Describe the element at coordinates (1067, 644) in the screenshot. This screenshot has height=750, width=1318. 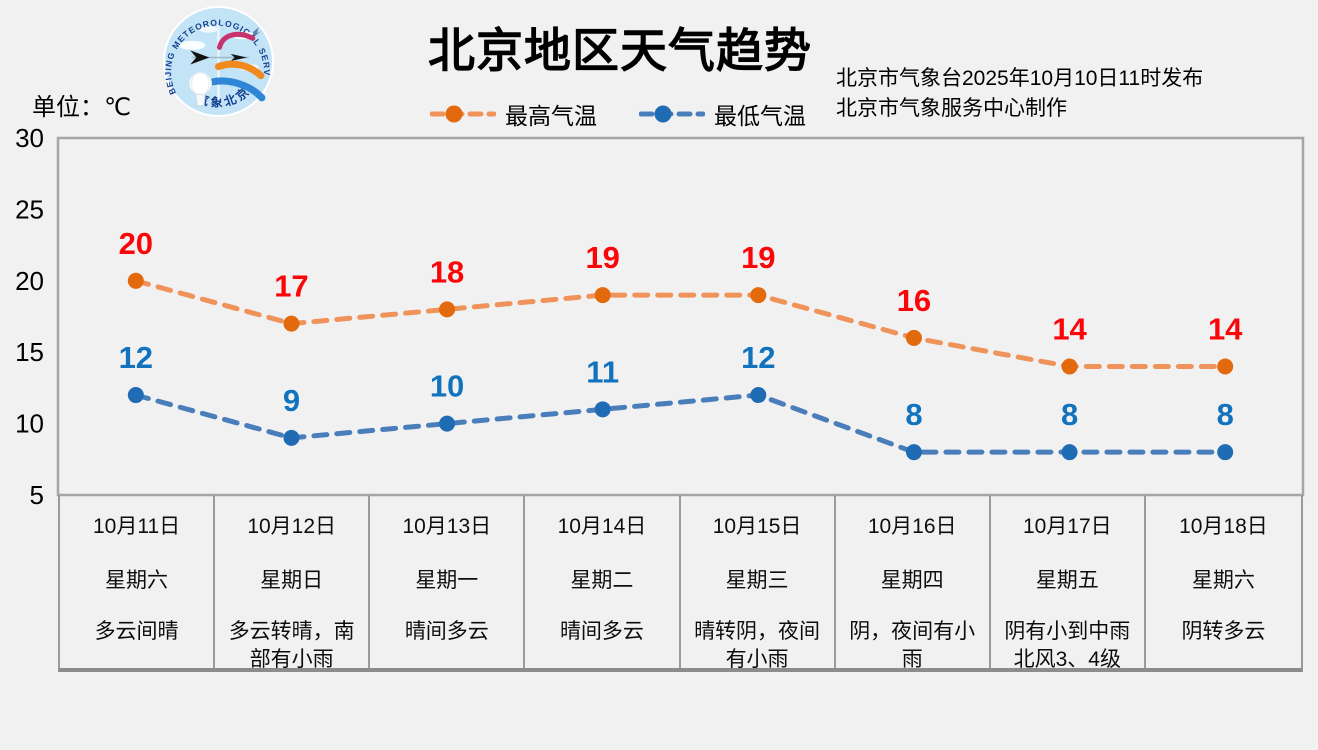
I see `day-weather: 阴有小到中雨 北风3、4级` at that location.